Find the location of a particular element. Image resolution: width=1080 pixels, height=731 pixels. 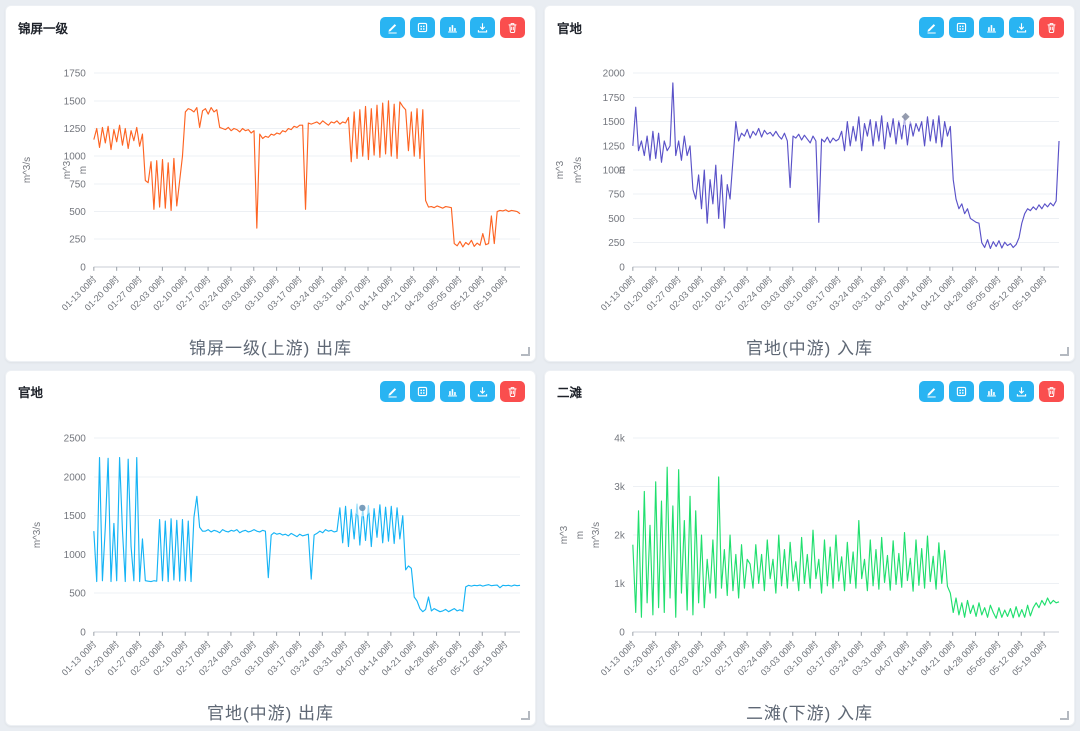

bar-chart-icon is located at coordinates (991, 393).